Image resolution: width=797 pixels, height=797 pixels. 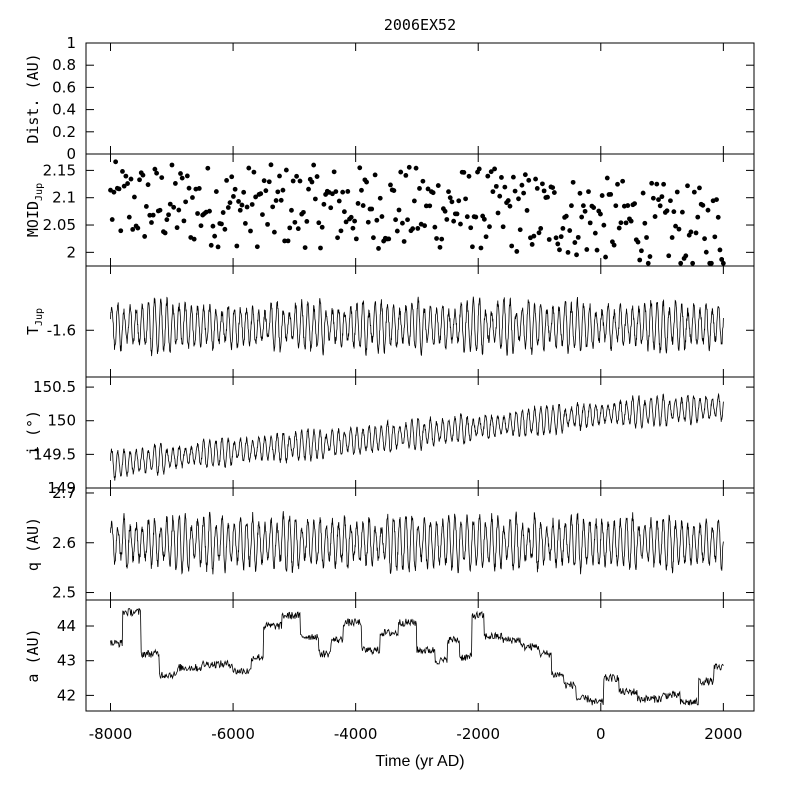 I want to click on x-tick-label: 0, so click(x=601, y=734).